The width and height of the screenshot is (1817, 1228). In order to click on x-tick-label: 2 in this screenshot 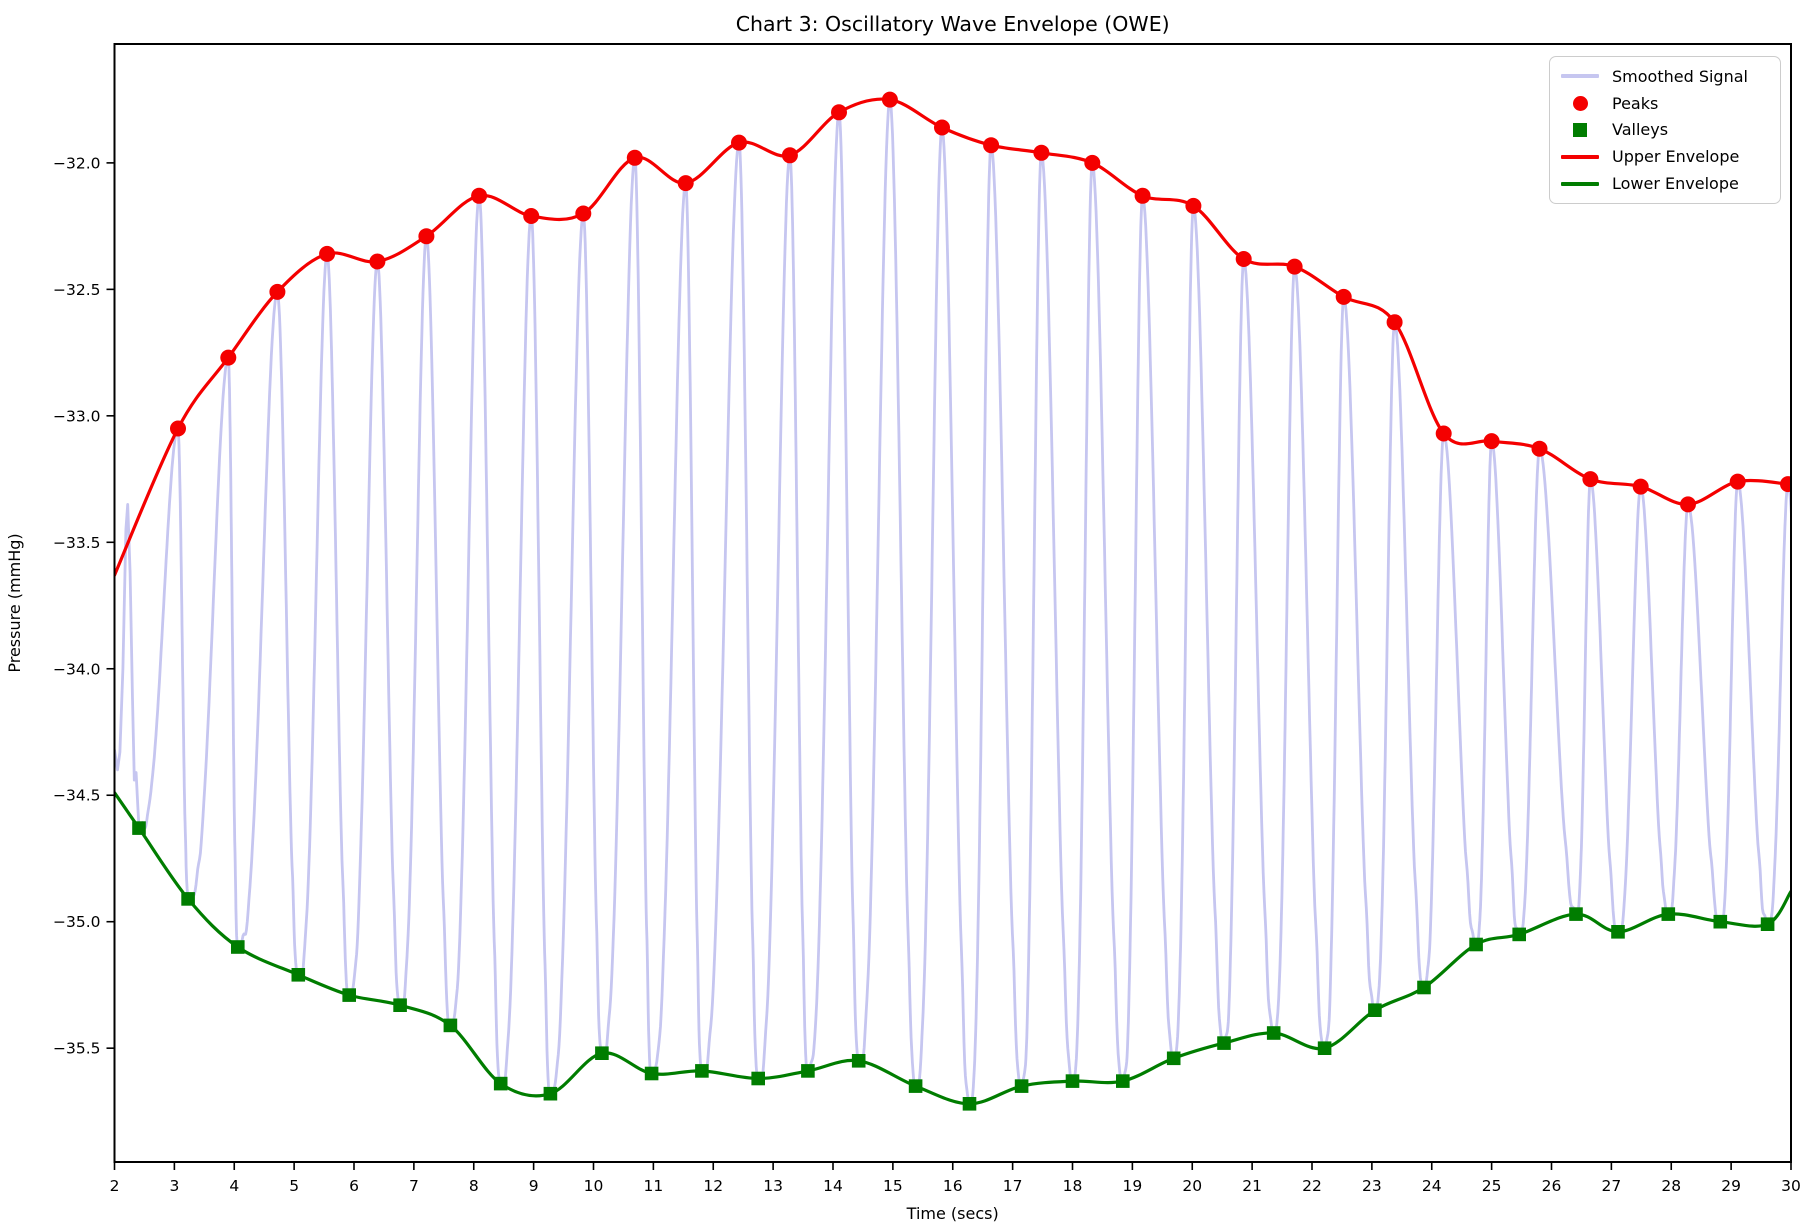, I will do `click(115, 1186)`.